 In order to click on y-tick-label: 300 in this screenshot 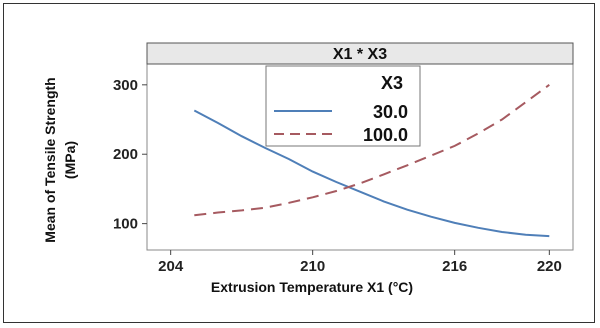, I will do `click(125, 85)`.